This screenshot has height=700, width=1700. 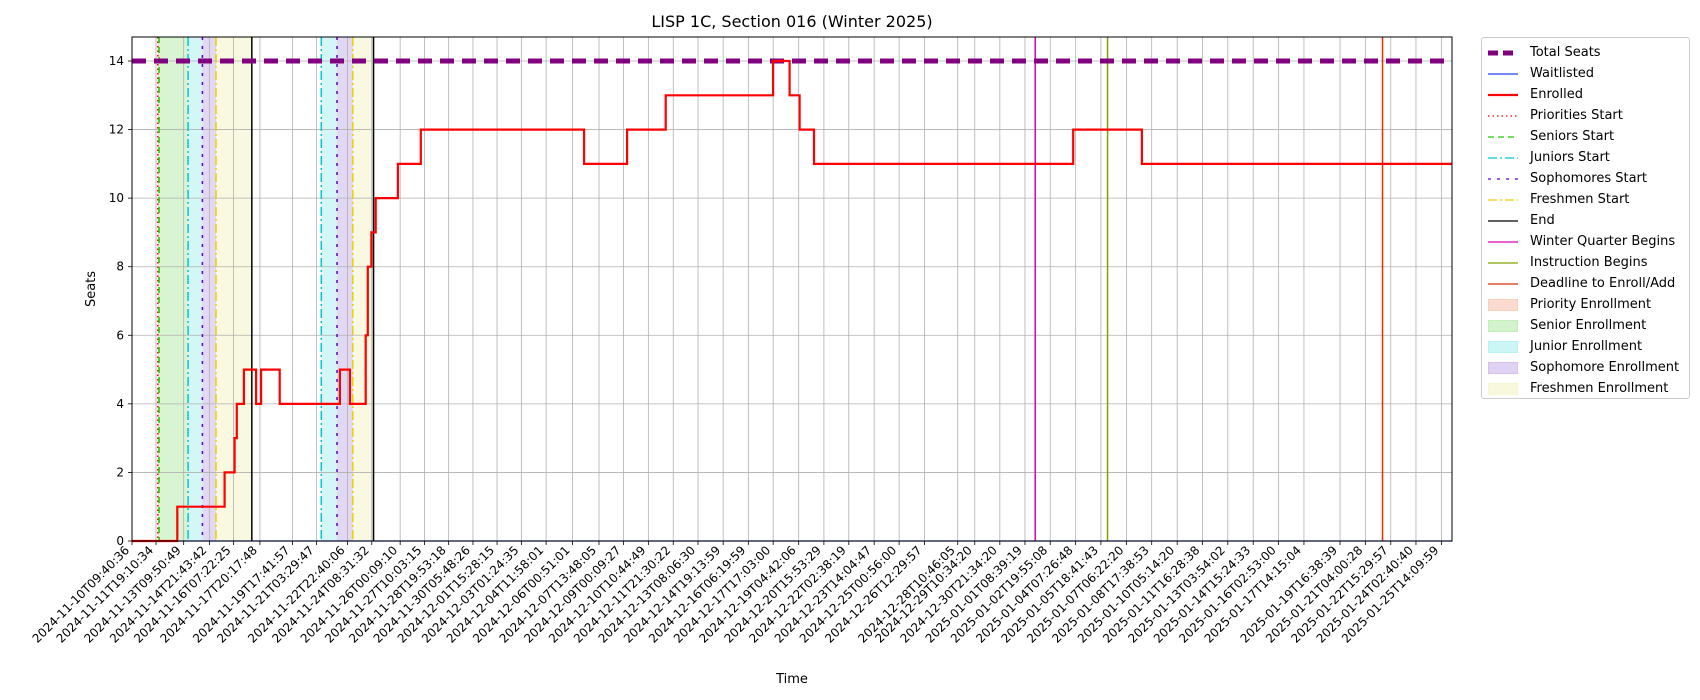 I want to click on legend-item-0: Total Seats, so click(x=1588, y=52).